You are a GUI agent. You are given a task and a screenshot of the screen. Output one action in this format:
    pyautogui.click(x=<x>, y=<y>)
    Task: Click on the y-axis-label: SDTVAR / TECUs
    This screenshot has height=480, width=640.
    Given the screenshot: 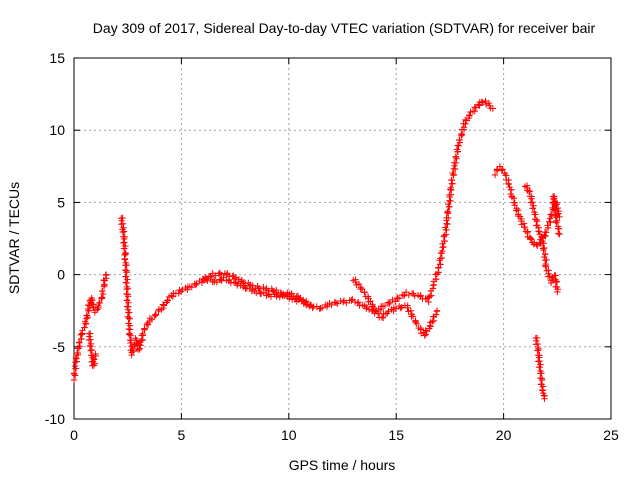 What is the action you would take?
    pyautogui.click(x=14, y=238)
    